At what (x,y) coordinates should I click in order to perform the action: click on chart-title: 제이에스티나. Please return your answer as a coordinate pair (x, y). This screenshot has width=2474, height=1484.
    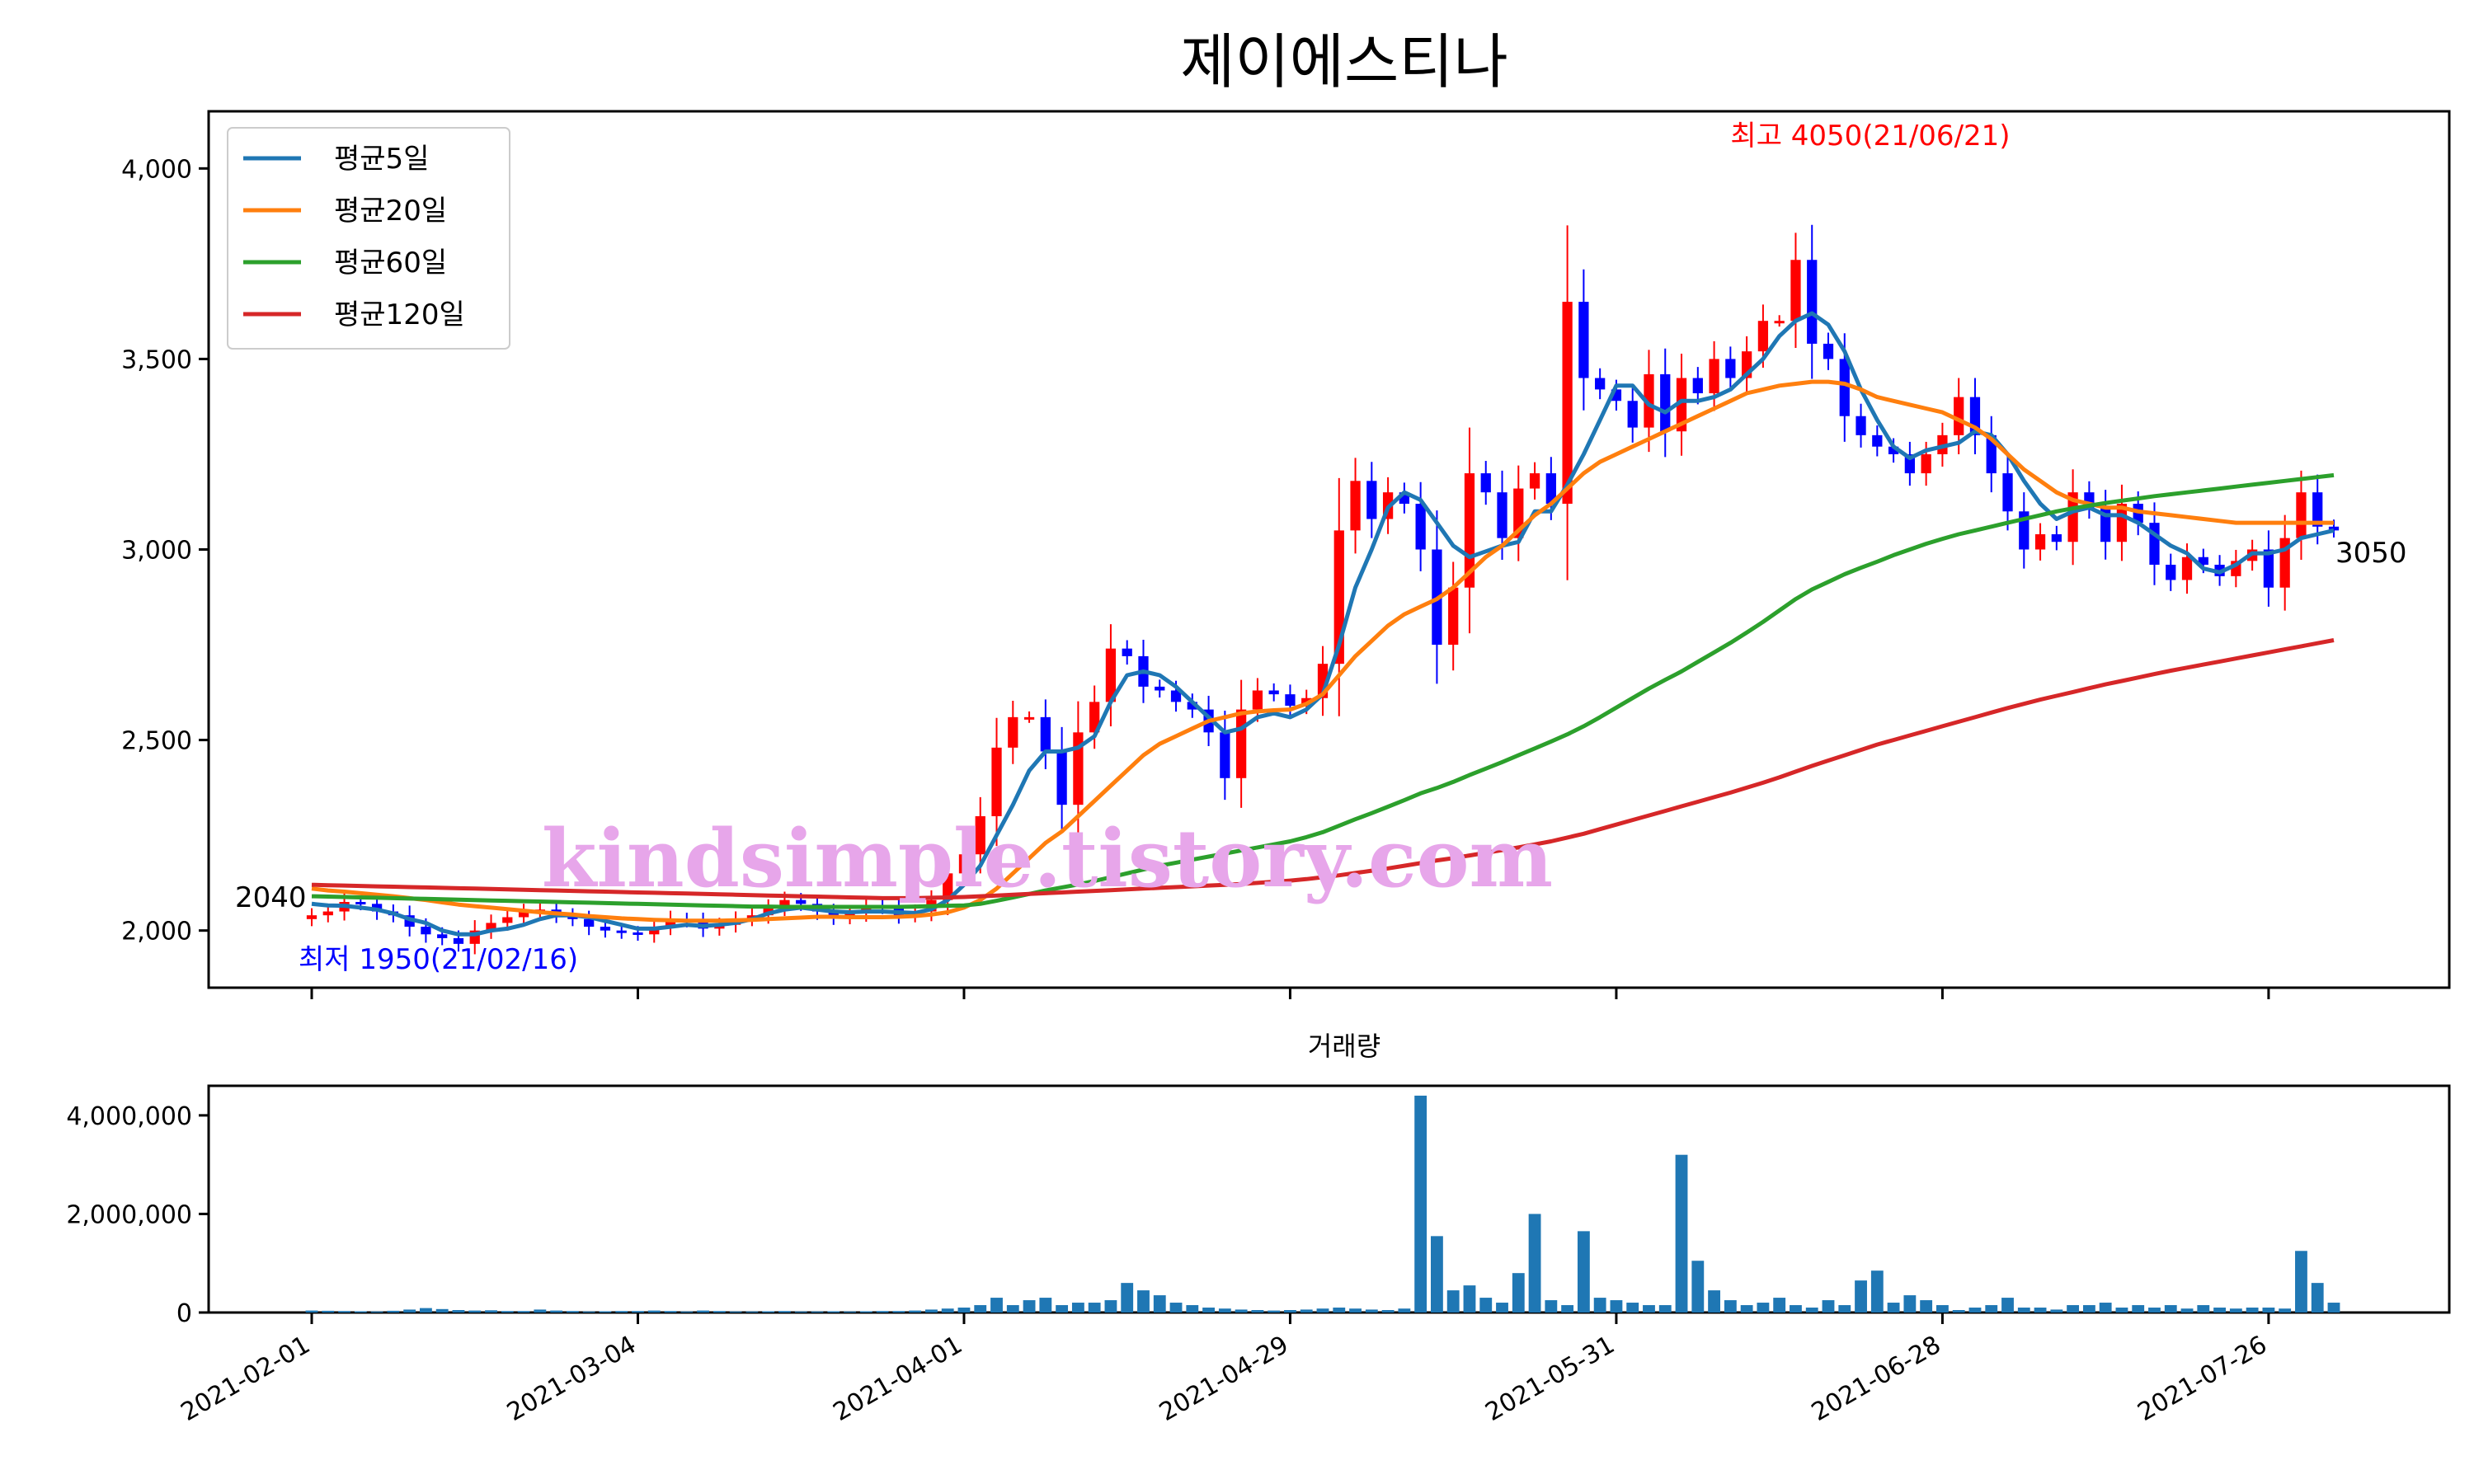
    Looking at the image, I should click on (1343, 62).